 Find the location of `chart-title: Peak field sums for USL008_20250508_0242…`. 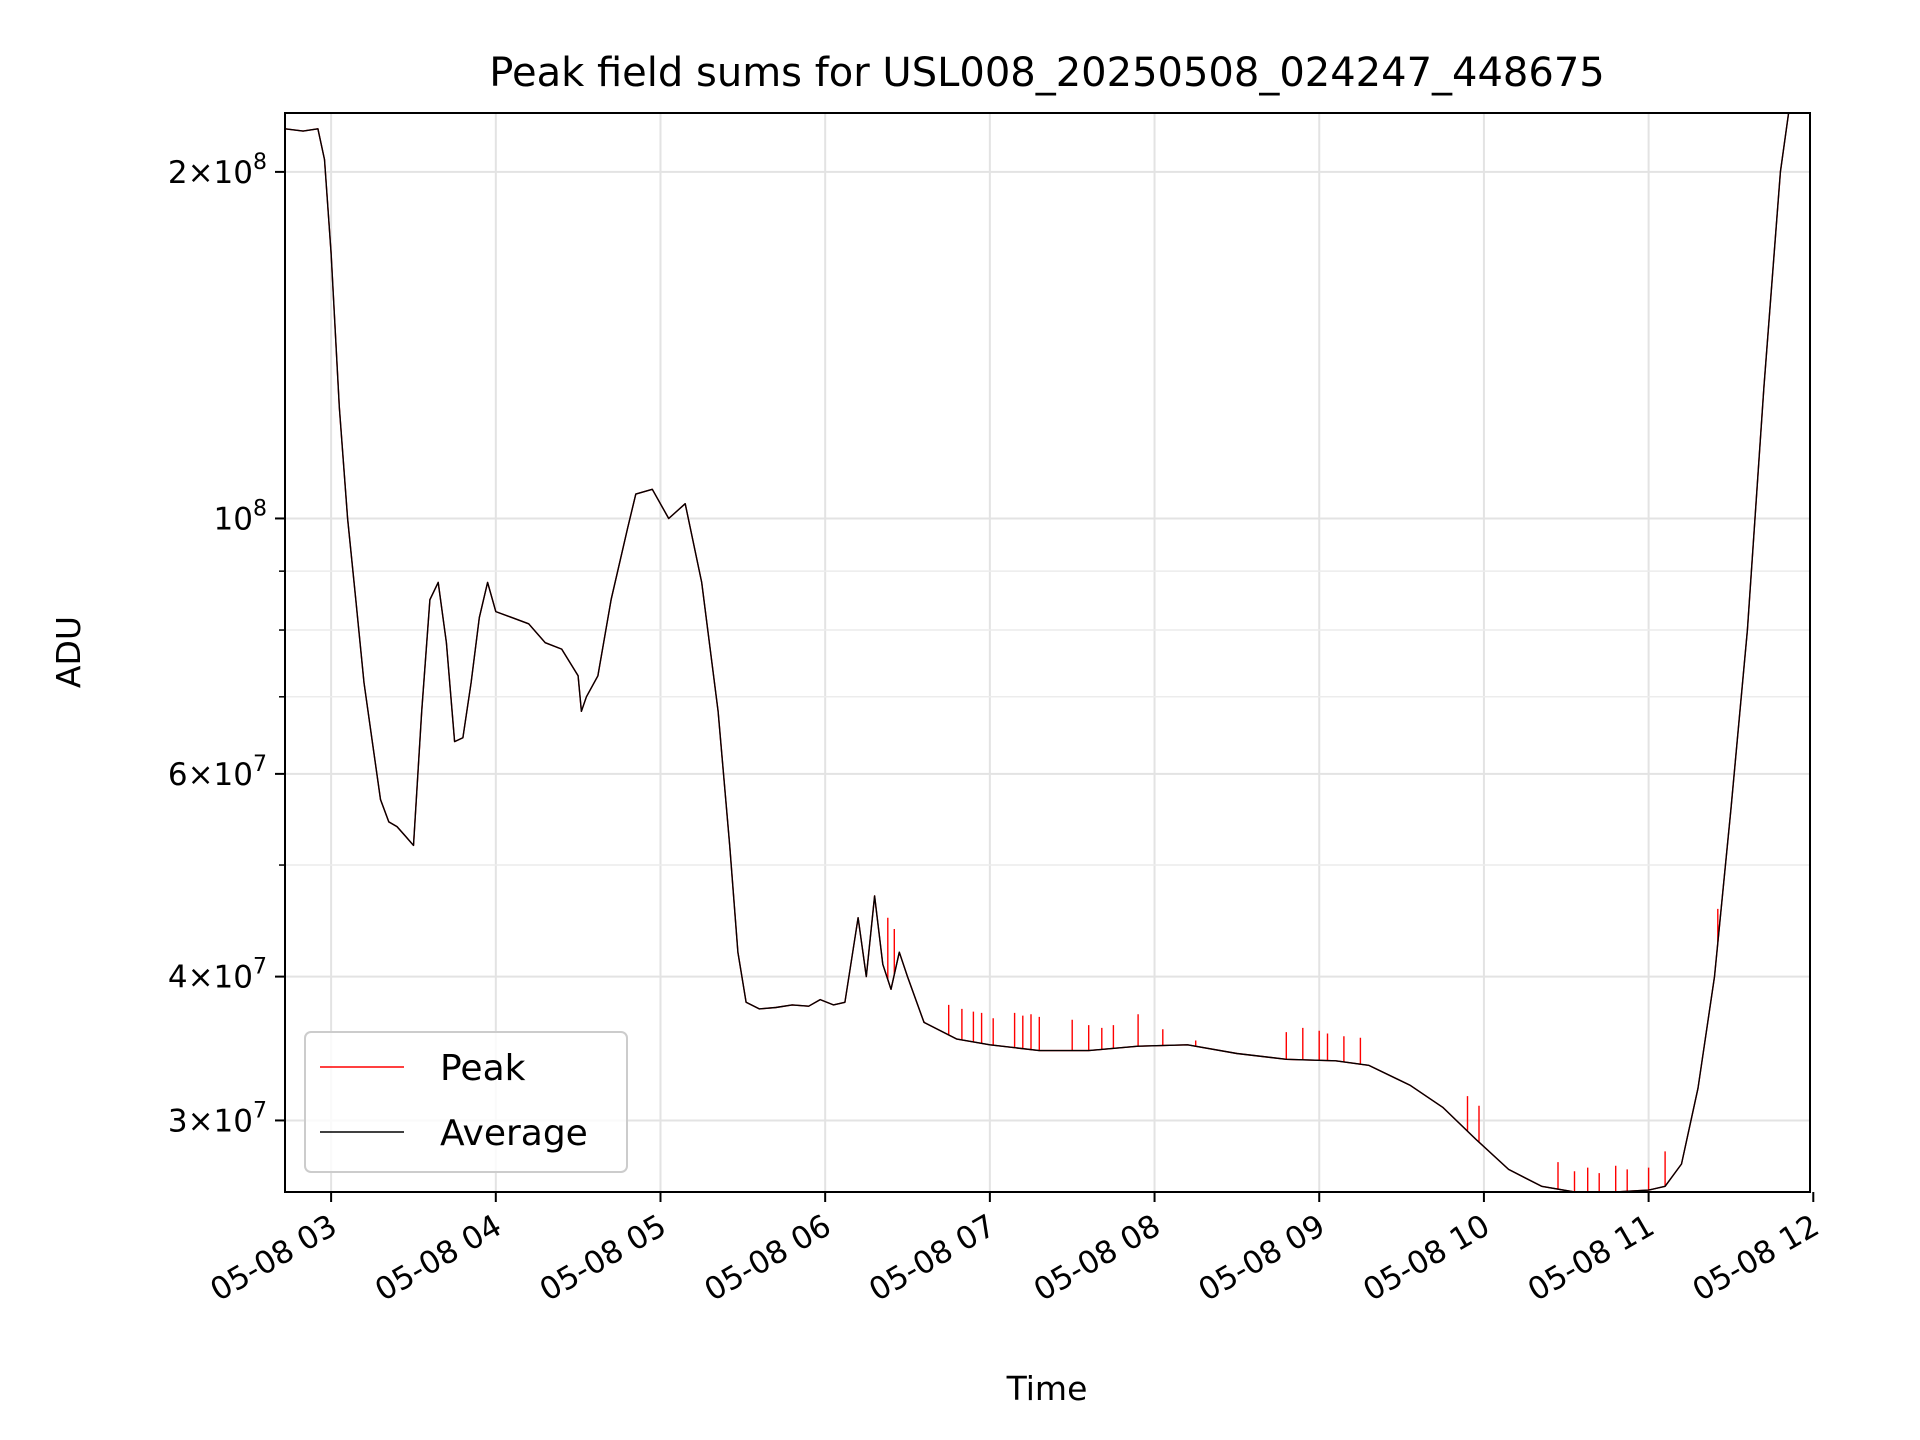

chart-title: Peak field sums for USL008_20250508_0242… is located at coordinates (1046, 73).